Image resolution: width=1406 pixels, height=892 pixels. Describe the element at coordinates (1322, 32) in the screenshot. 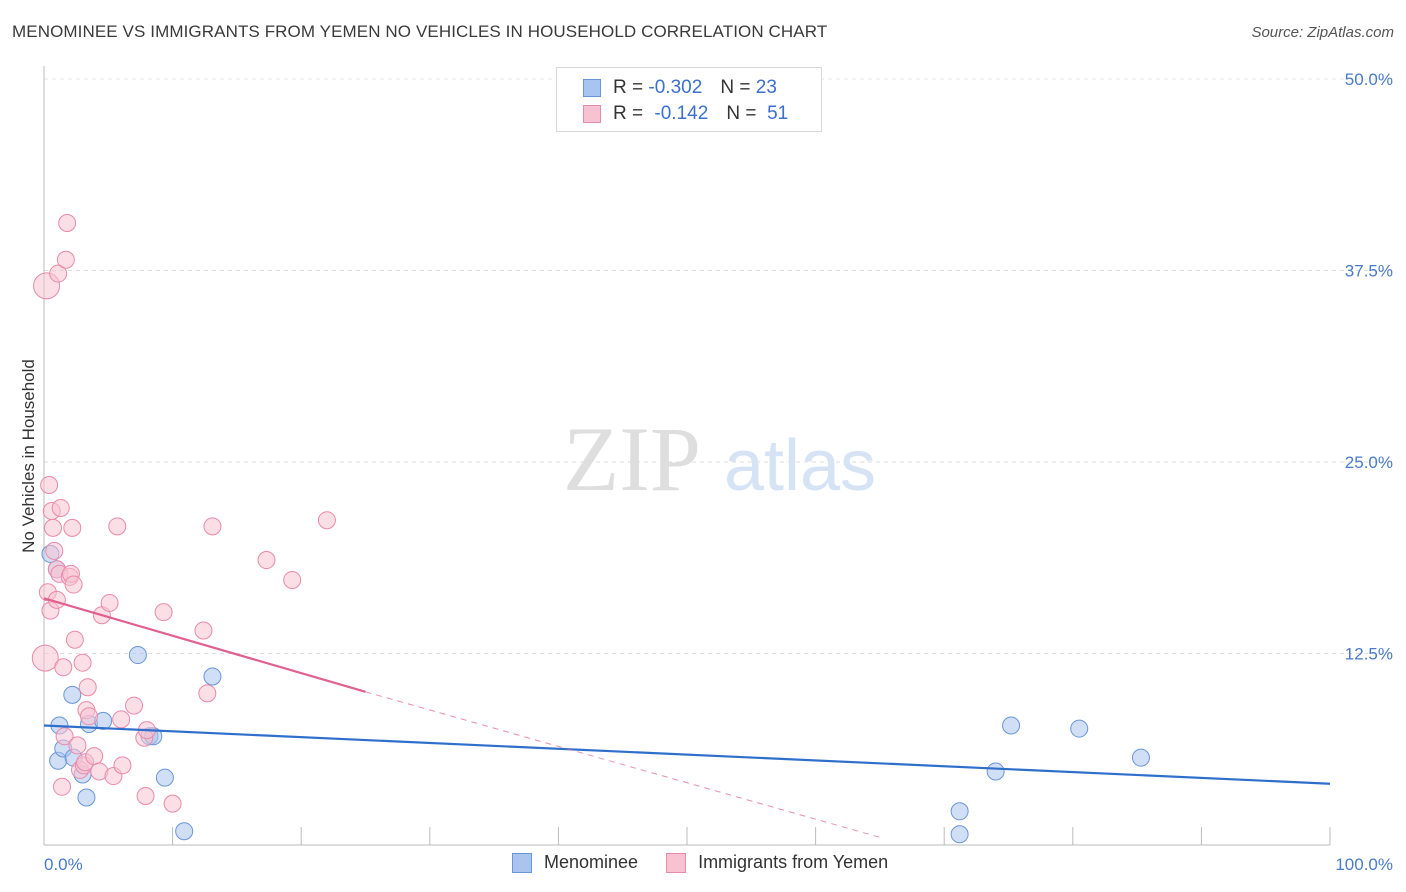

I see `source-credit: Source: ZipAtlas.com` at that location.